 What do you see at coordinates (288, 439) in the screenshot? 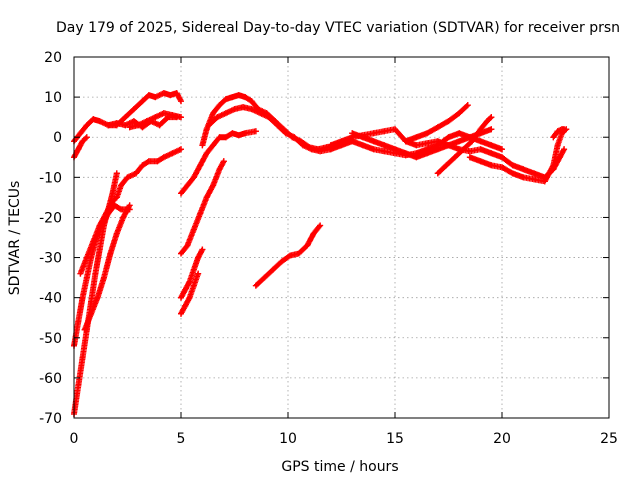
I see `x-tick-label: 10` at bounding box center [288, 439].